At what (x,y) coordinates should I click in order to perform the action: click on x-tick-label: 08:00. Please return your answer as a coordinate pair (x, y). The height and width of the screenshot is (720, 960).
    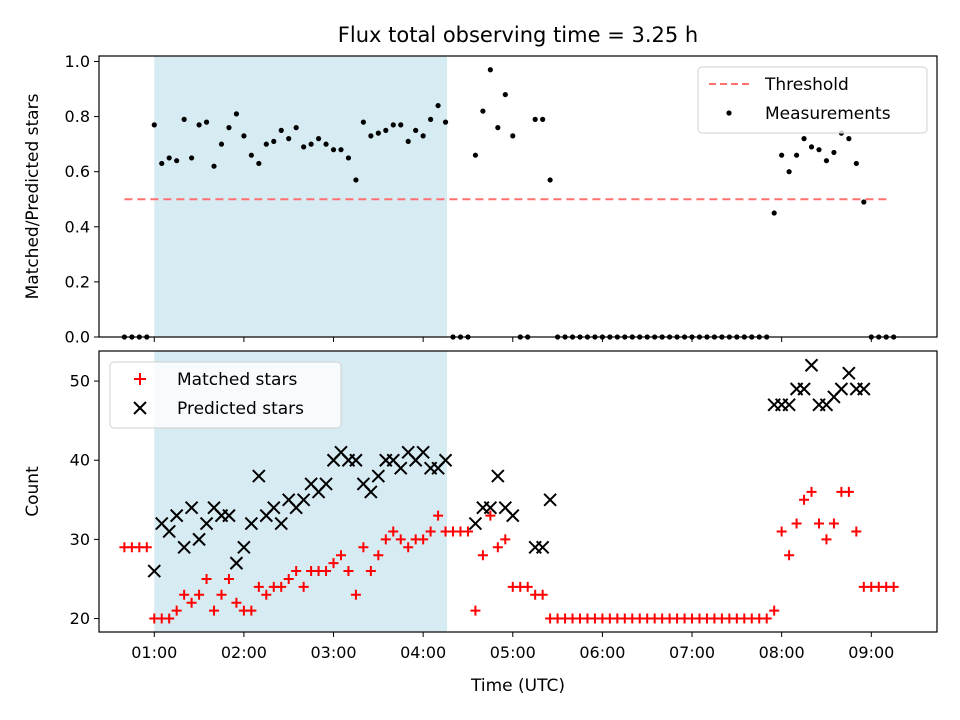
    Looking at the image, I should click on (782, 652).